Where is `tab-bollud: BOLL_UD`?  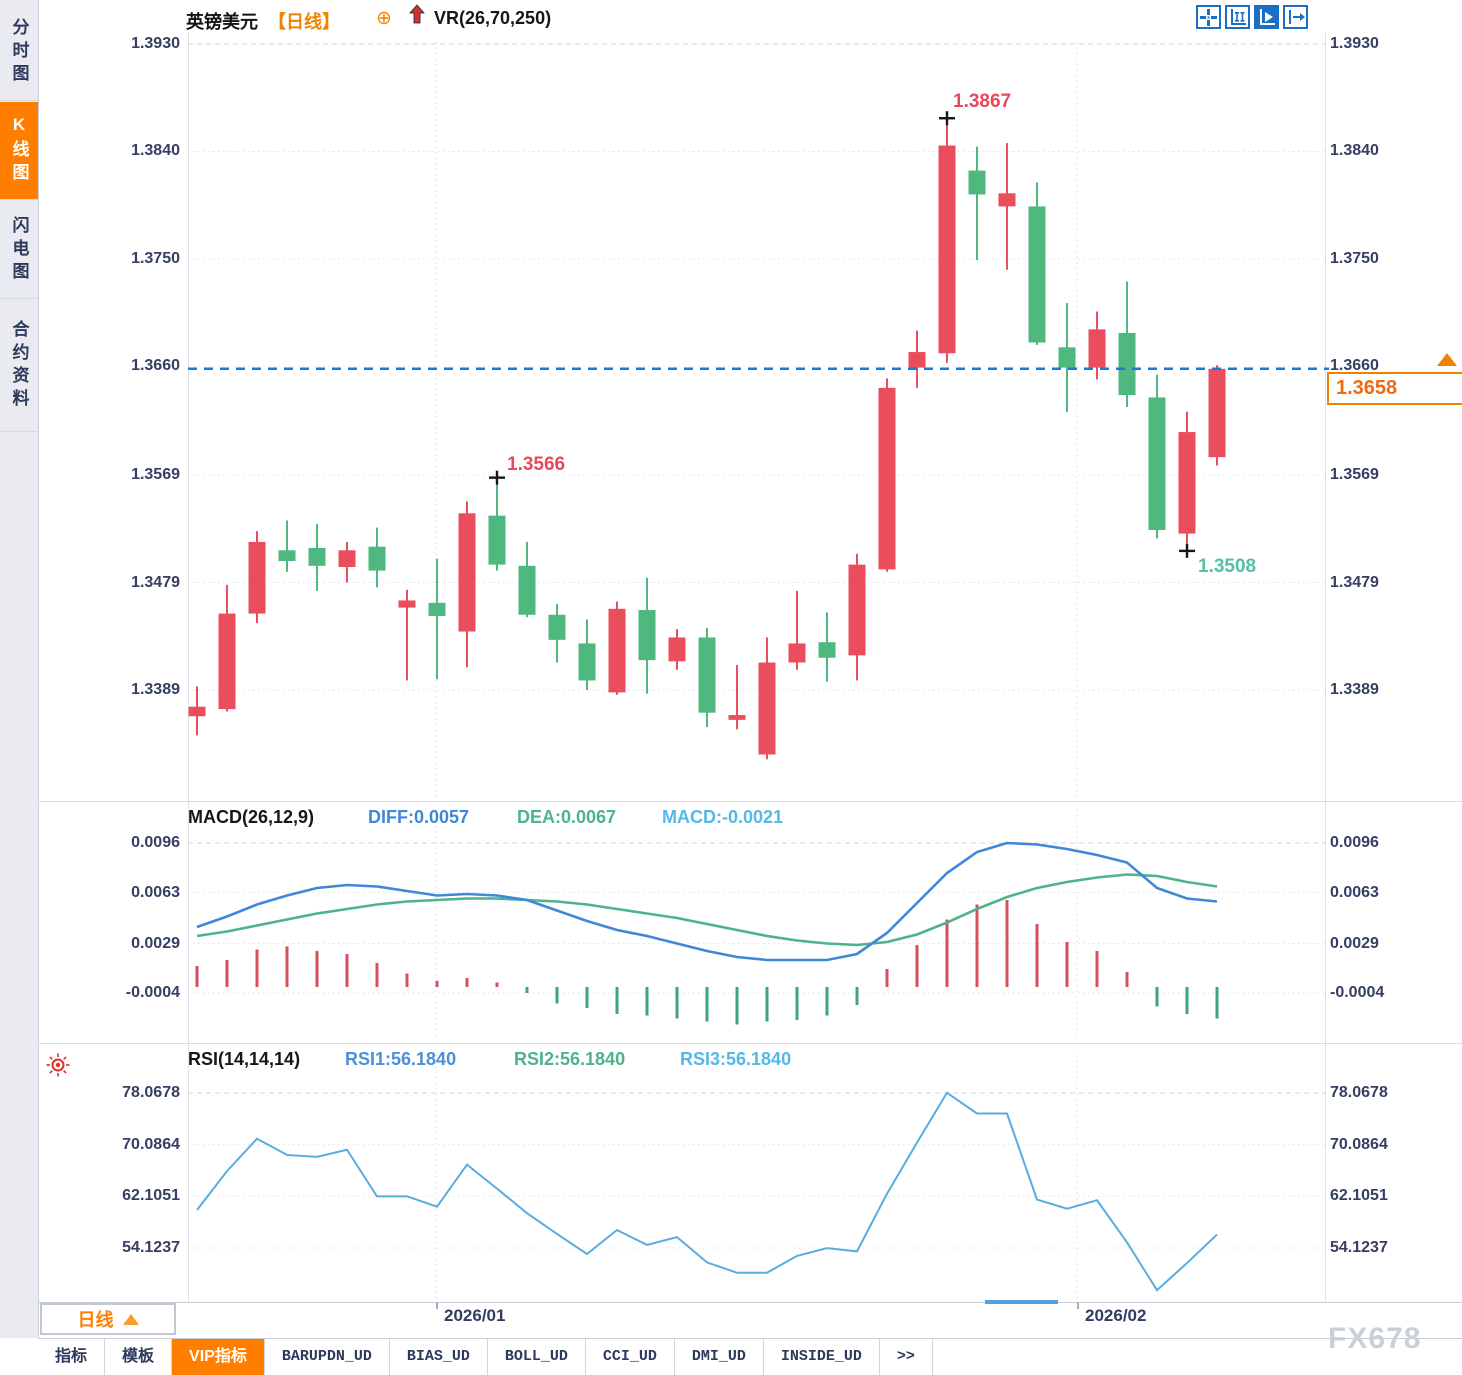 tab-bollud: BOLL_UD is located at coordinates (537, 1357).